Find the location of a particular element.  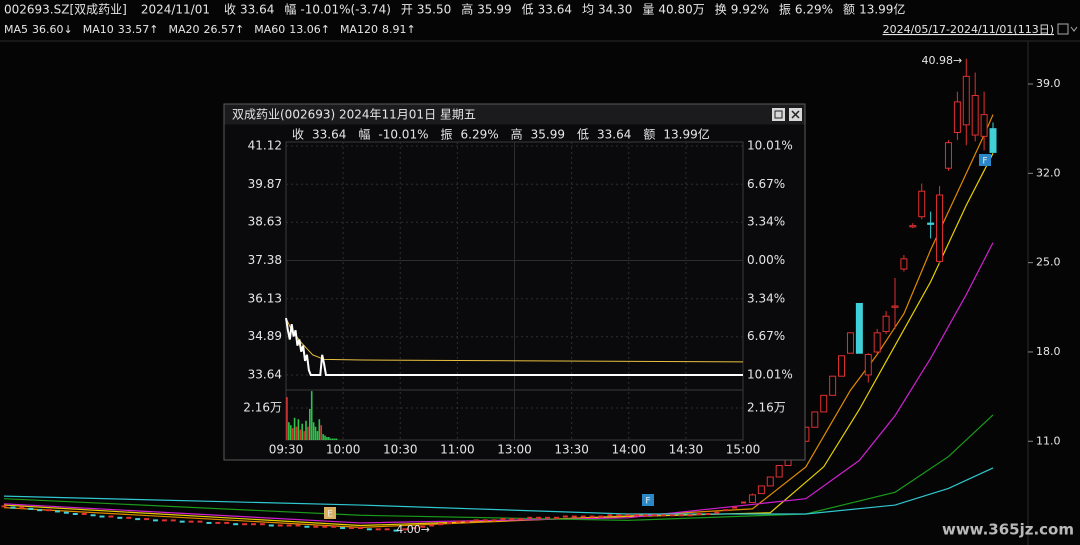

y-tick-label: 41.12 is located at coordinates (265, 146).